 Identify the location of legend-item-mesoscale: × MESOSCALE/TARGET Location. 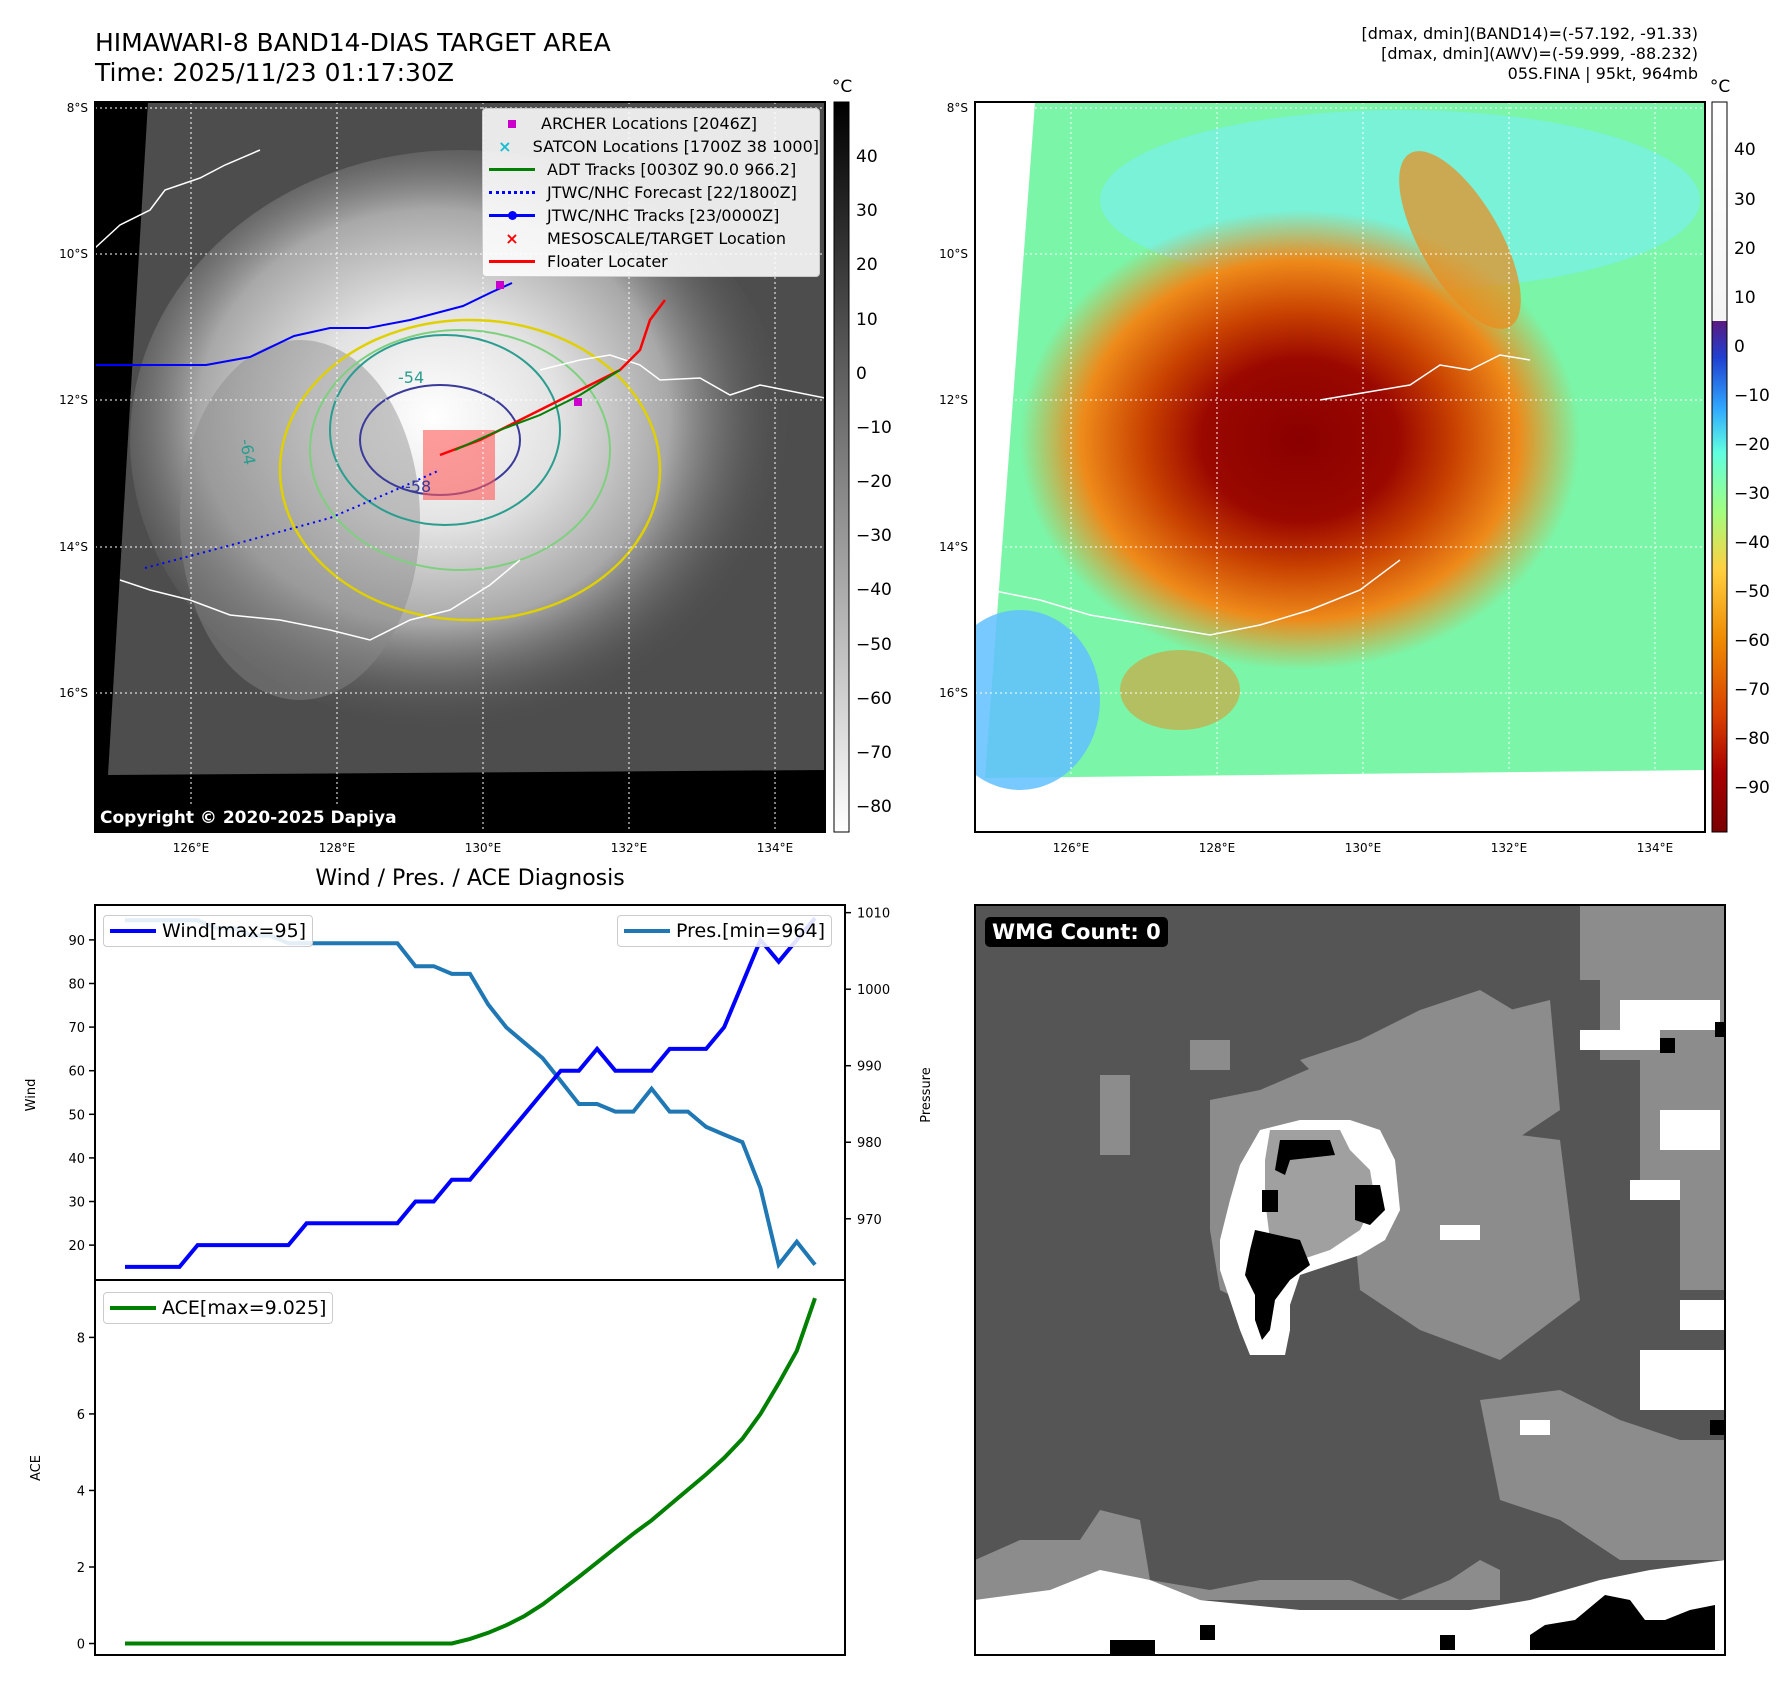
(651, 238).